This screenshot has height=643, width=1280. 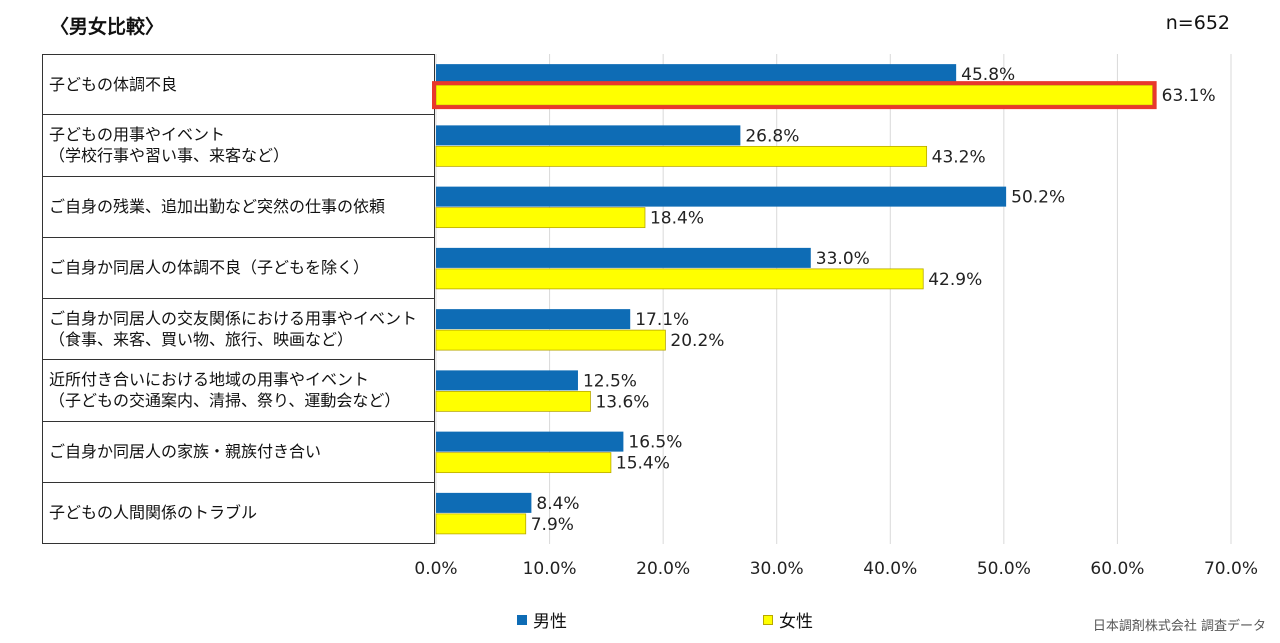 I want to click on category-label-line: 子どもの用事やイベント, so click(x=137, y=135).